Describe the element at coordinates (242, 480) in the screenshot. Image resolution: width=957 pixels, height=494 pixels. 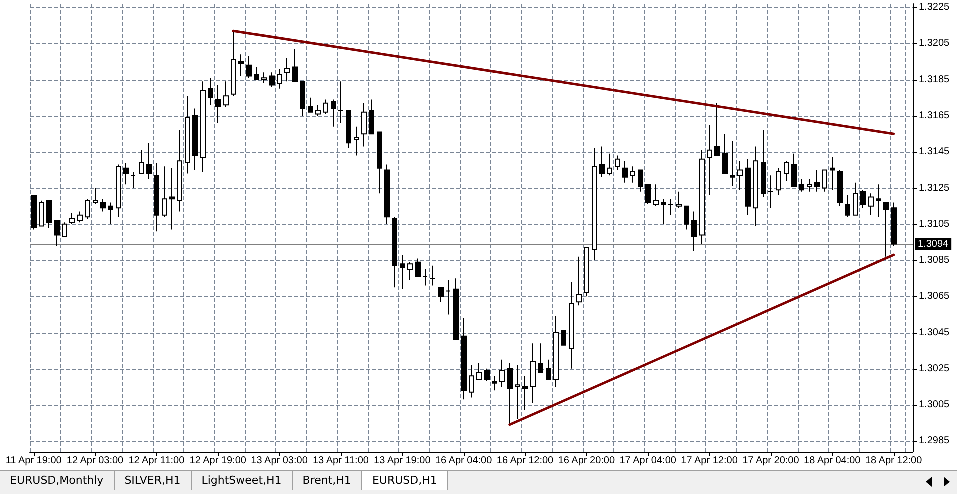
I see `text: LightSweet,H1` at that location.